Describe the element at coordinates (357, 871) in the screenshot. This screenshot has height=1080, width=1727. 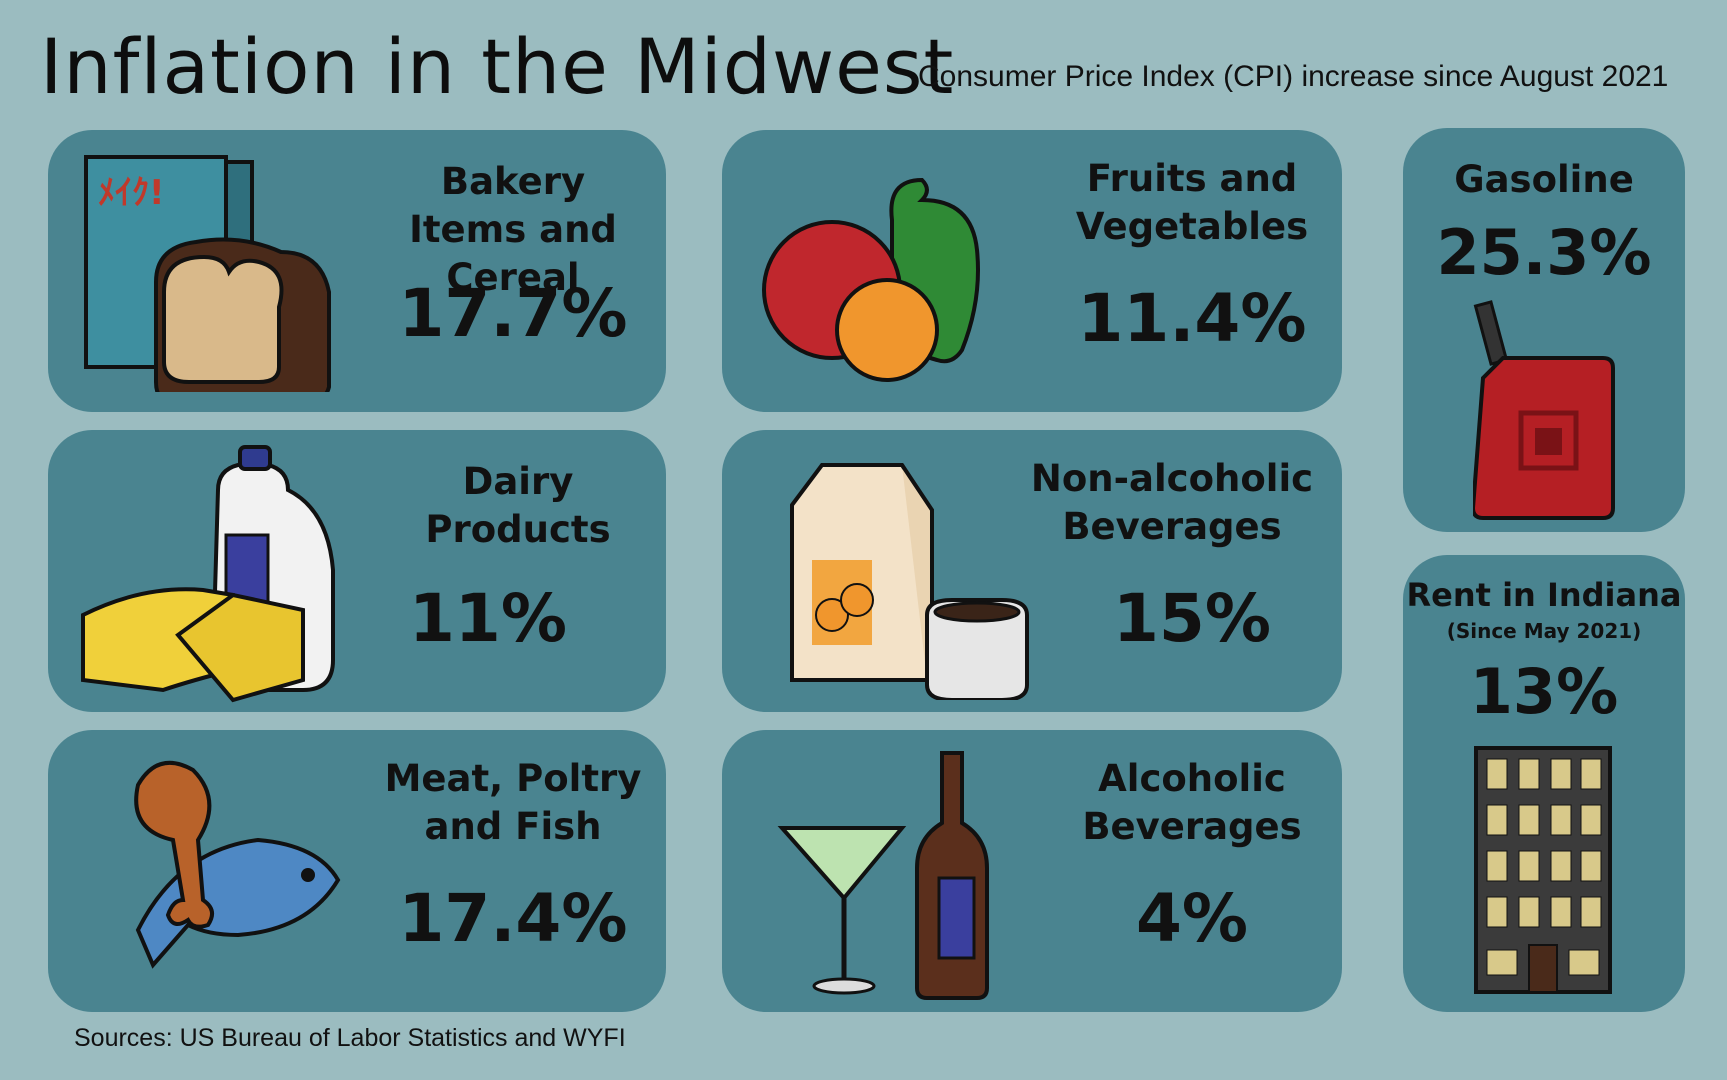
I see `card-meat: Meat, Poltry and Fish 17.4%` at that location.